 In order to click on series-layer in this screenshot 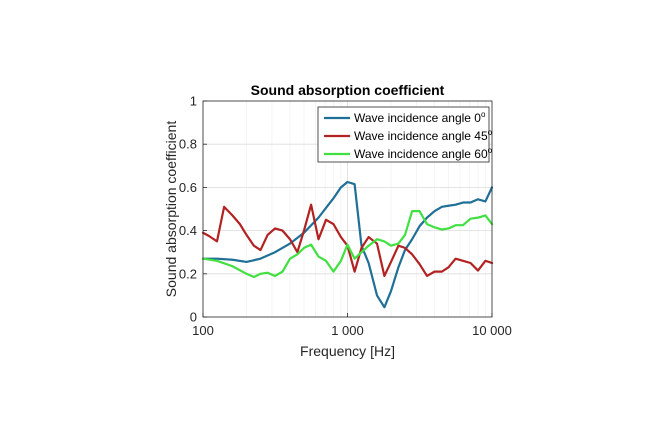, I will do `click(347, 244)`.